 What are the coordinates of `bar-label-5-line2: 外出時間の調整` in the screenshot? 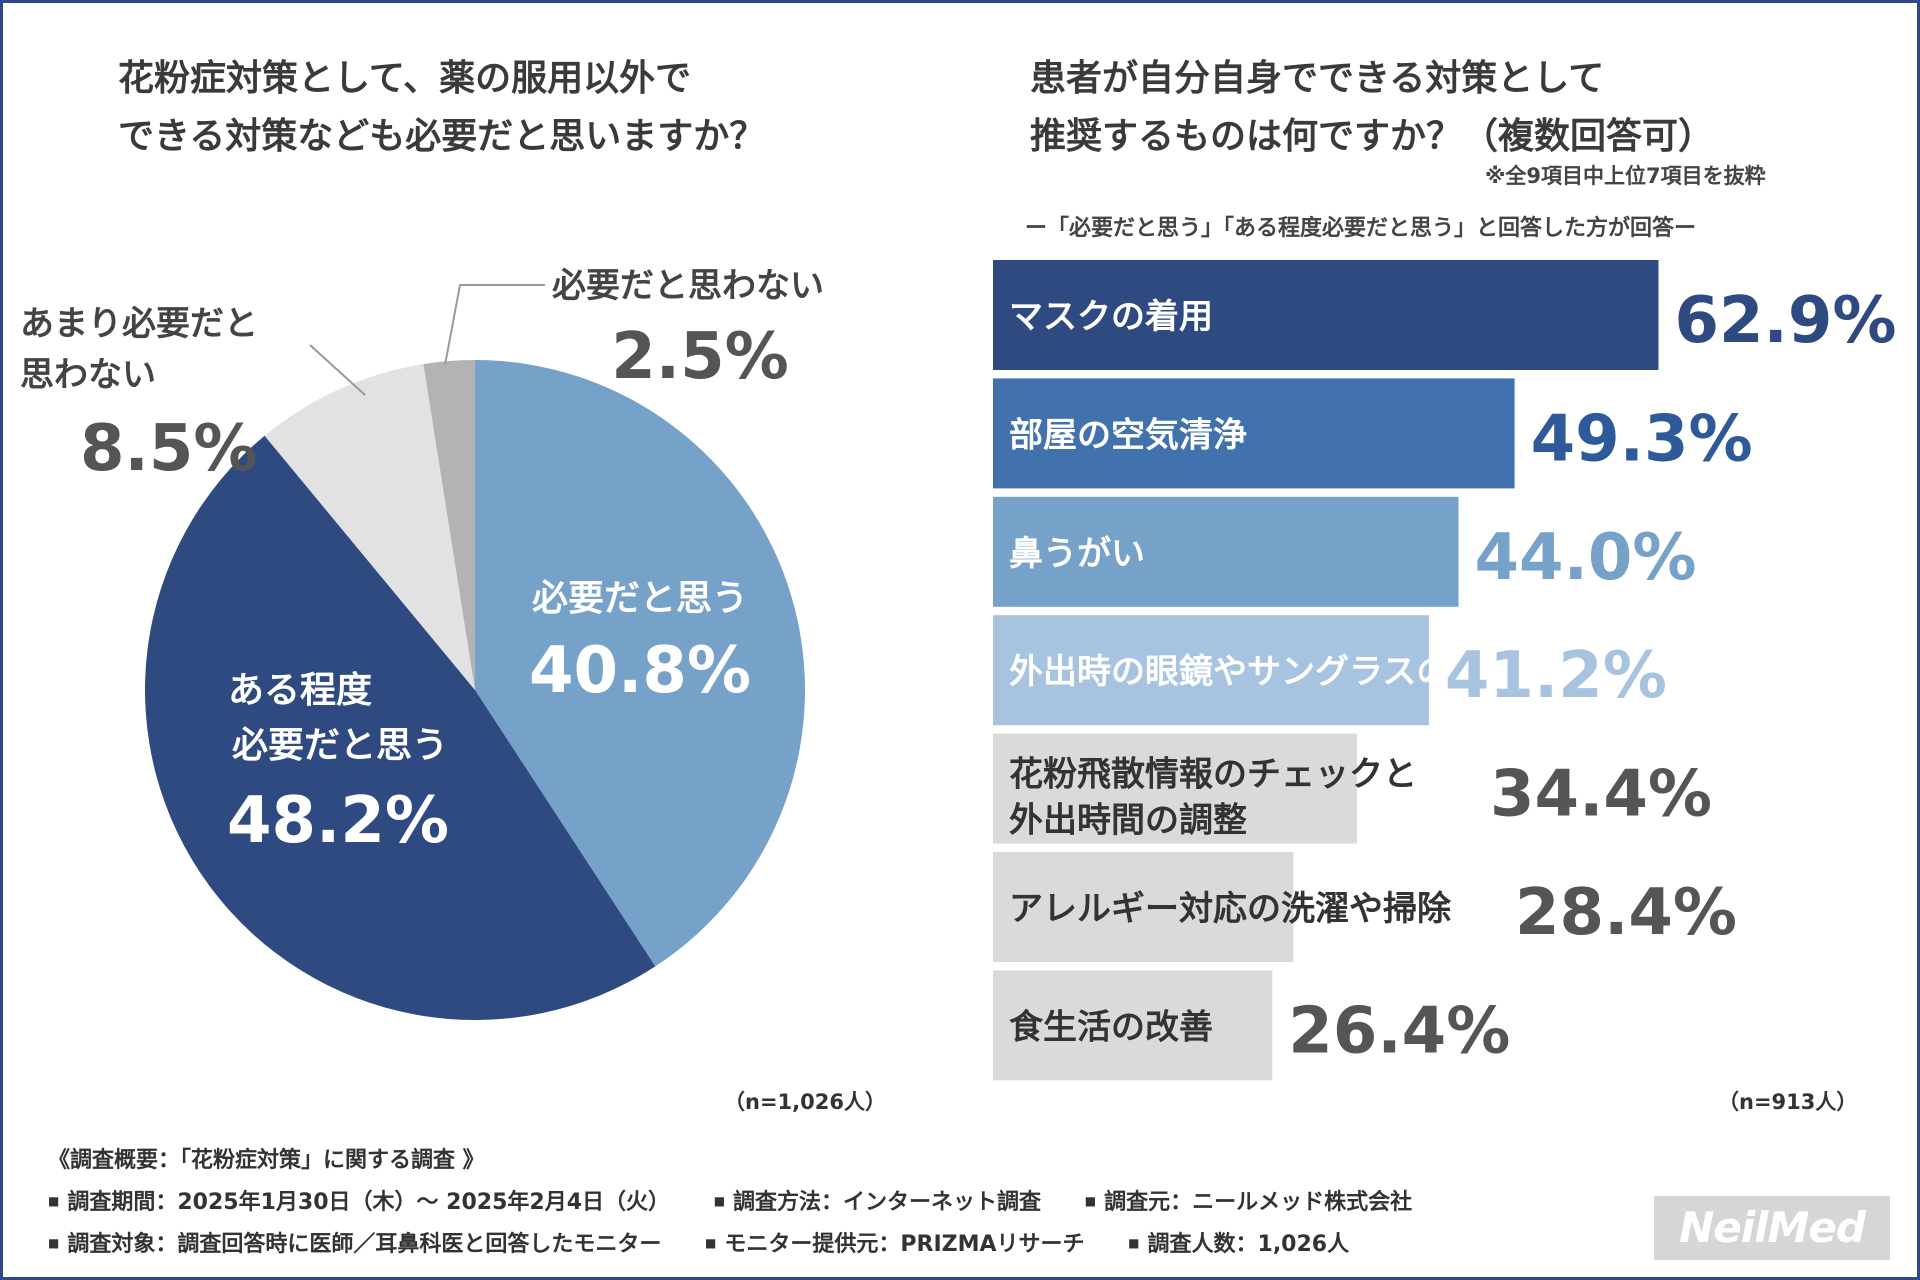 It's located at (1128, 821).